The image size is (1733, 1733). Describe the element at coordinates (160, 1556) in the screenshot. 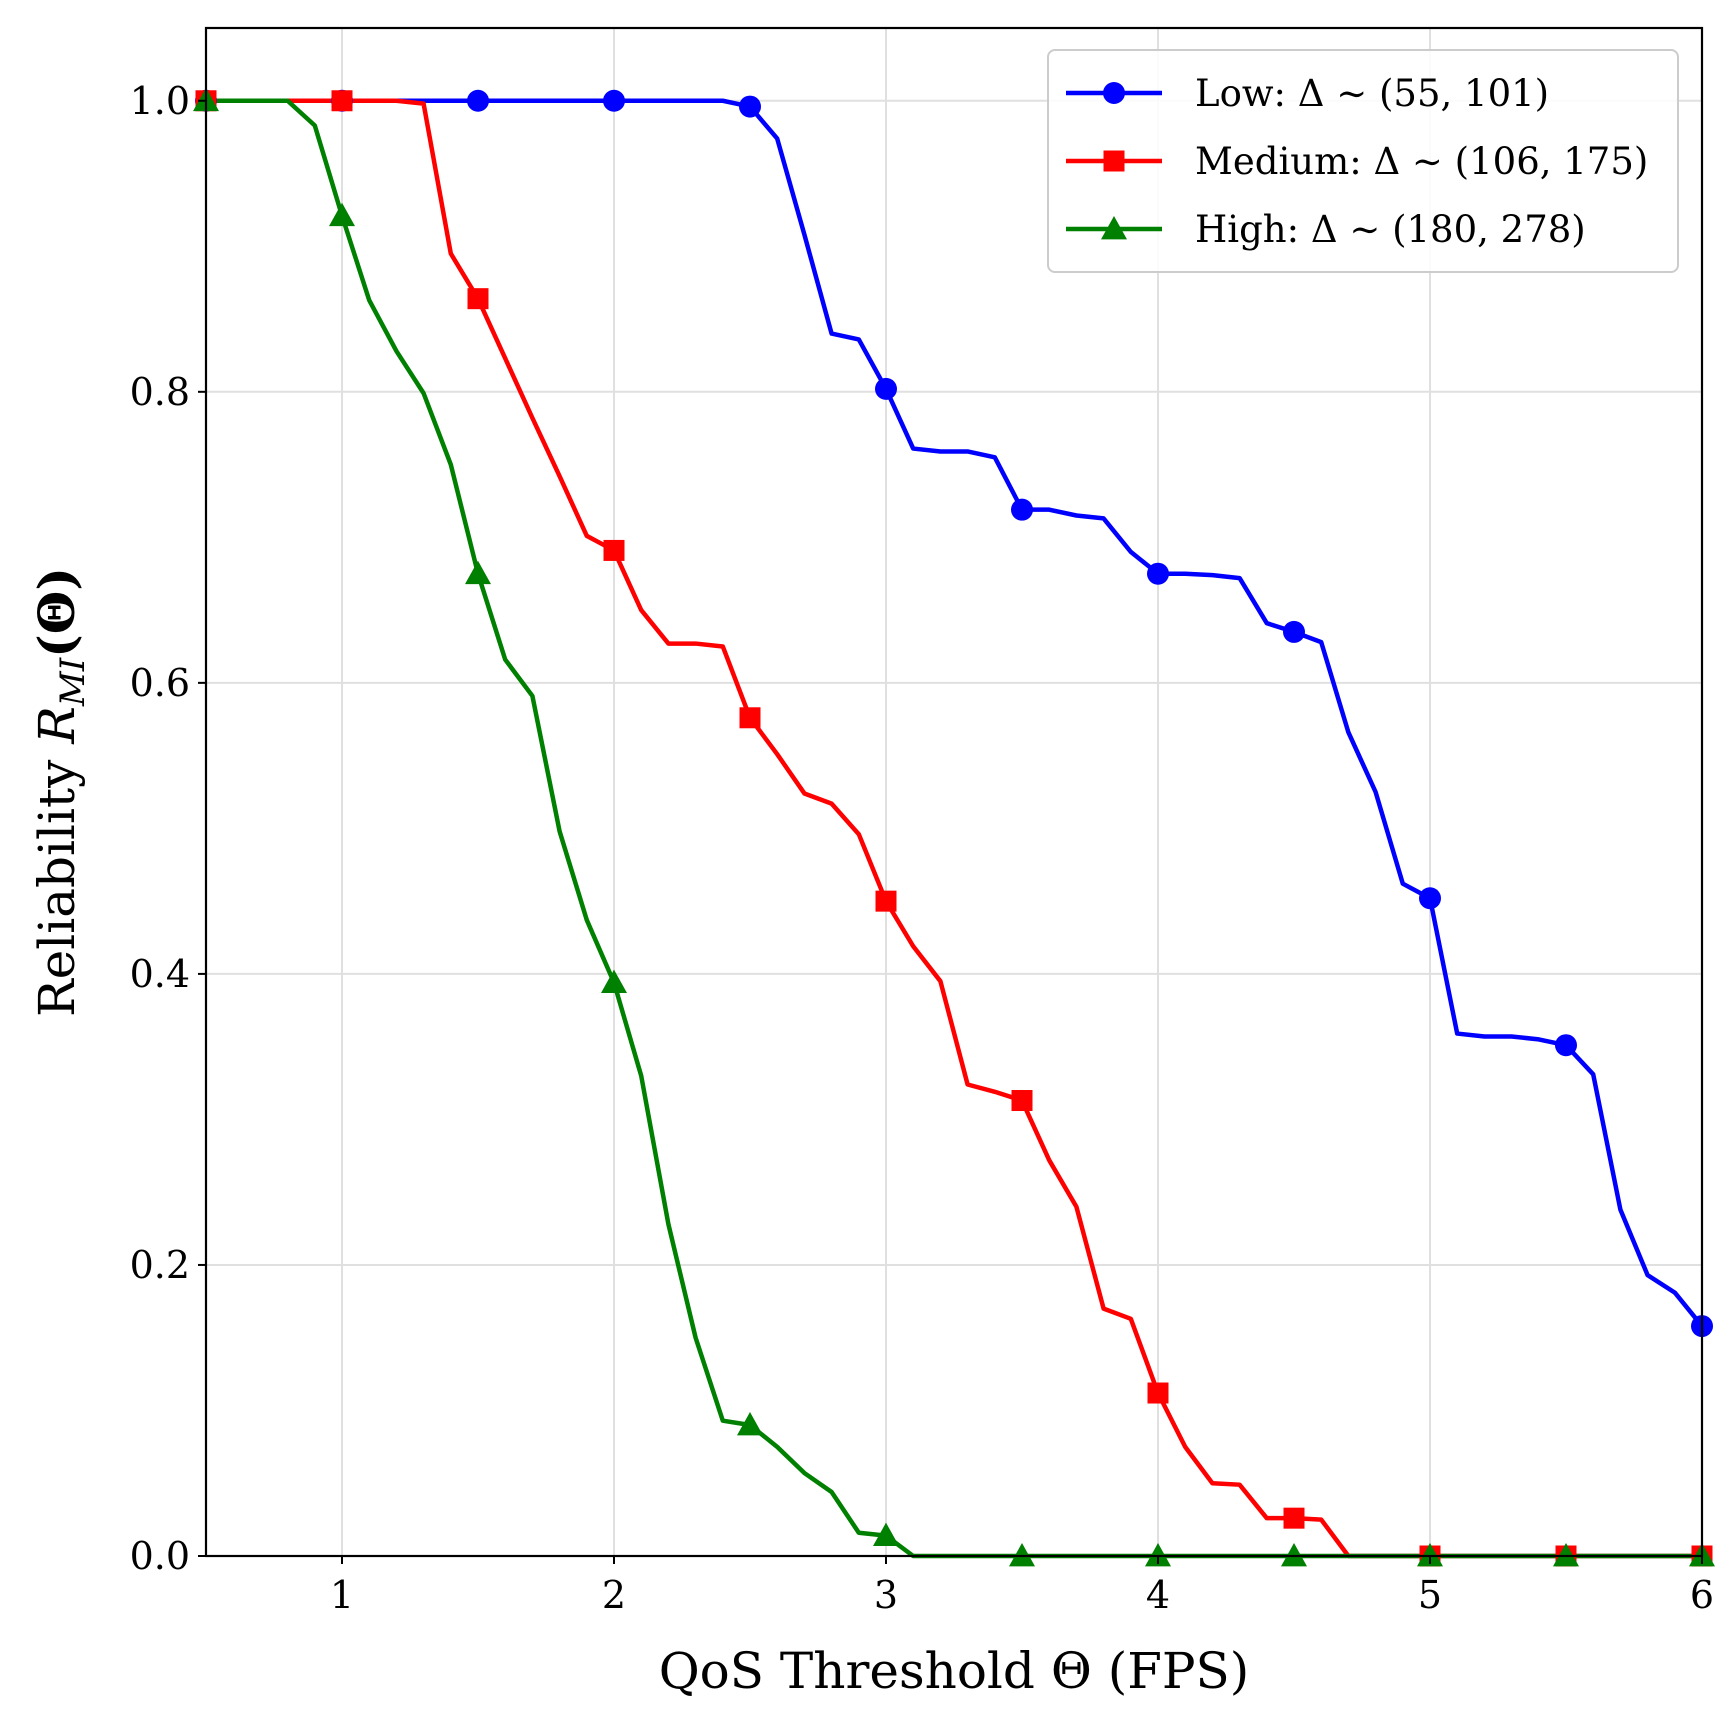

I see `y-tick-label: 0.0` at that location.